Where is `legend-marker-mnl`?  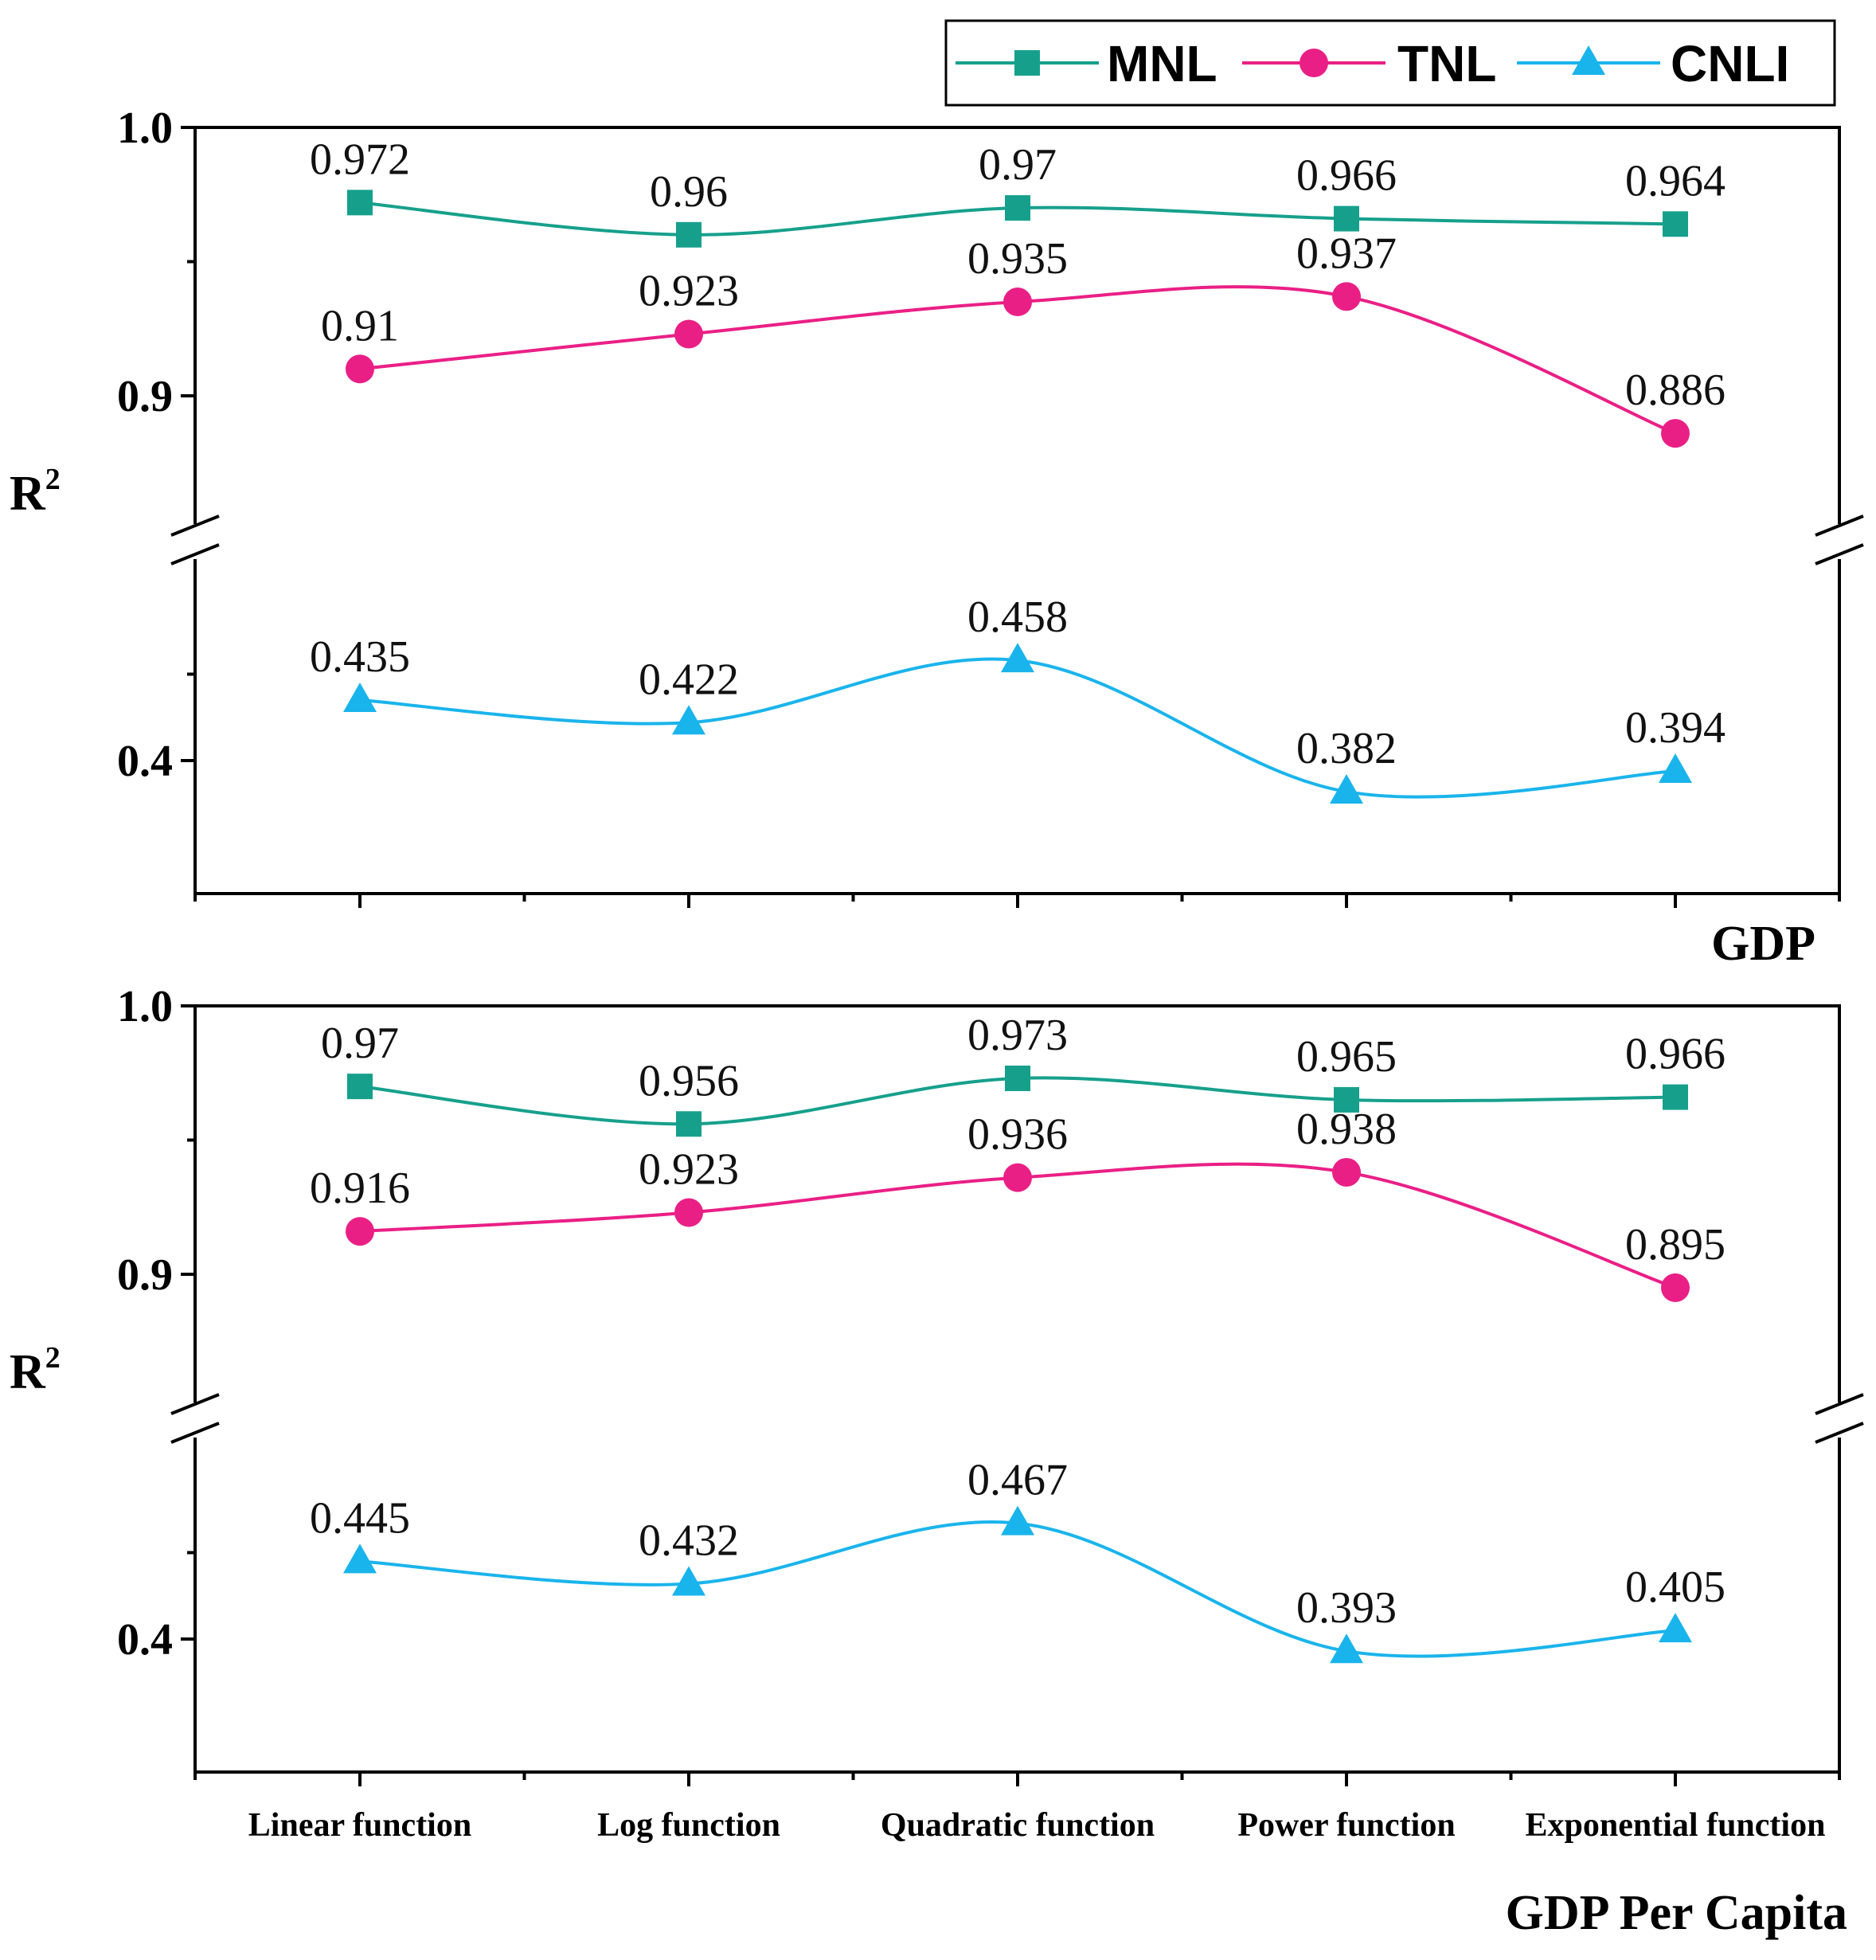 legend-marker-mnl is located at coordinates (1027, 63).